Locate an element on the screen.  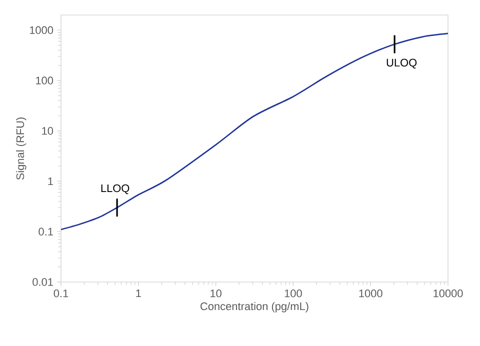
y-tick-label: 1000 is located at coordinates (42, 30).